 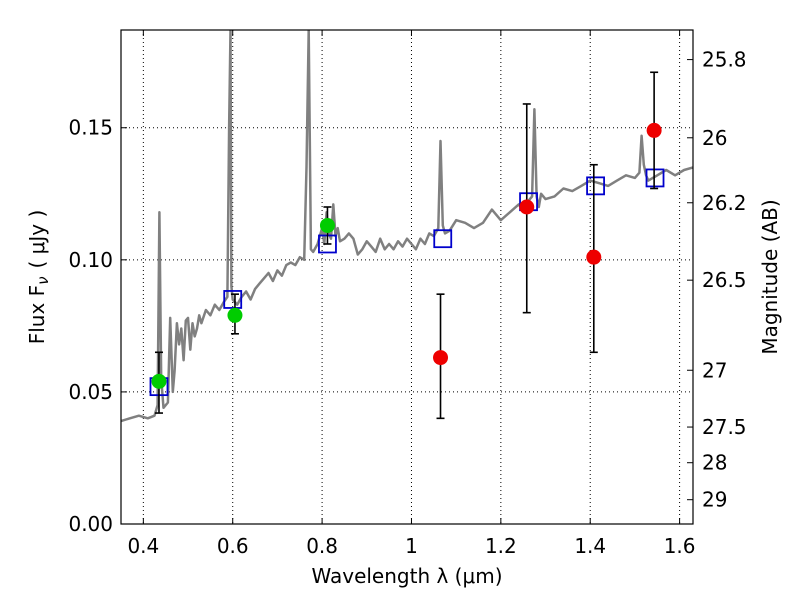 I want to click on y-axis-label-unit: ( μJy ), so click(x=37, y=239).